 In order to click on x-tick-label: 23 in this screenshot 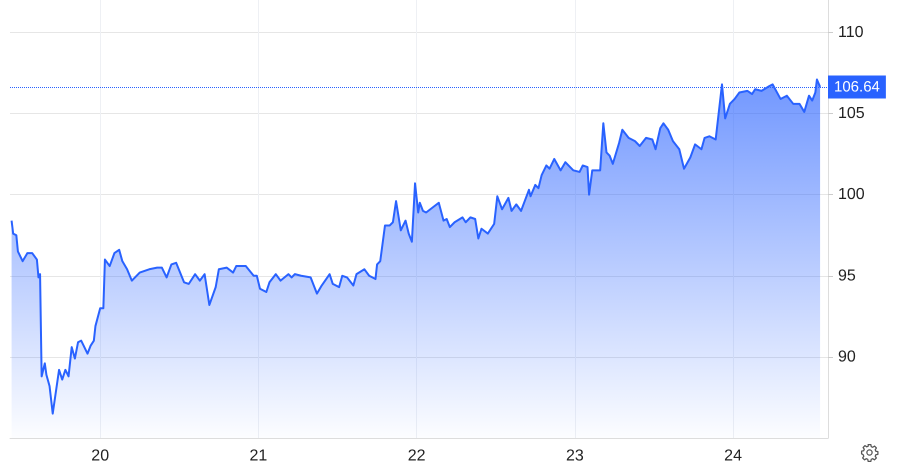, I will do `click(575, 456)`.